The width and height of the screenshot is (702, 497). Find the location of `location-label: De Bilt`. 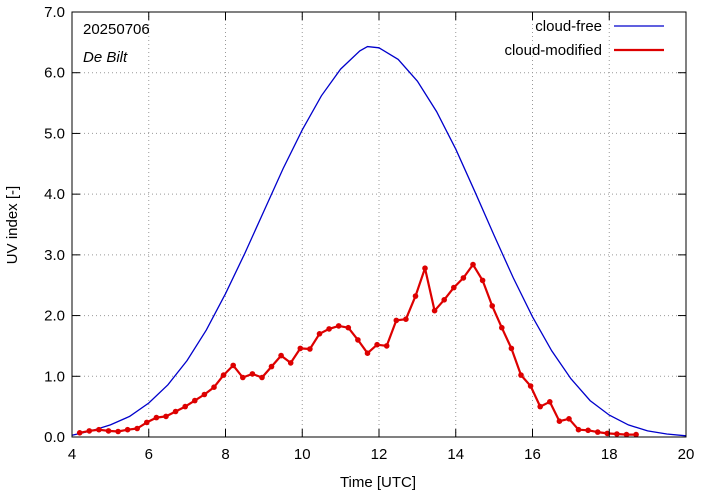

location-label: De Bilt is located at coordinates (105, 57).